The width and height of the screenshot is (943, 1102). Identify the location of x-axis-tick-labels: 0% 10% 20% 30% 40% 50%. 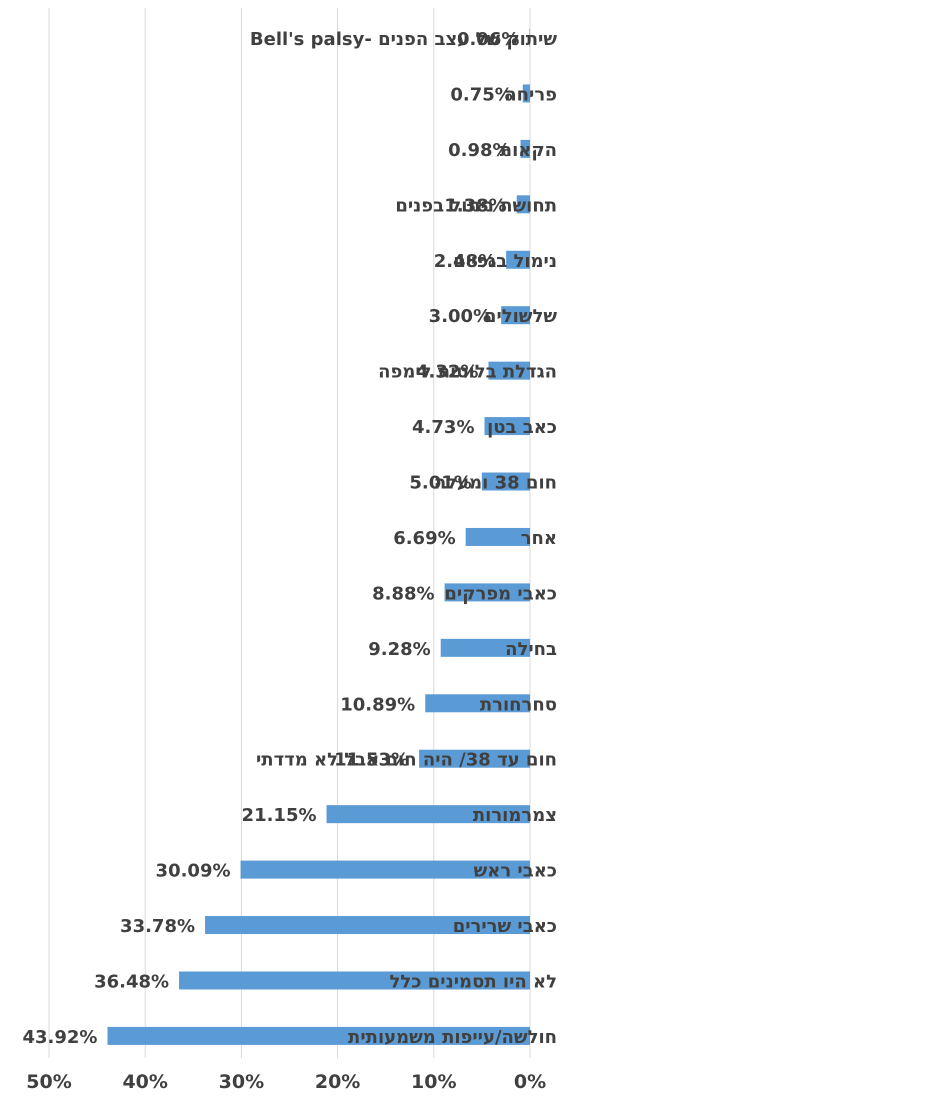
(286, 1082).